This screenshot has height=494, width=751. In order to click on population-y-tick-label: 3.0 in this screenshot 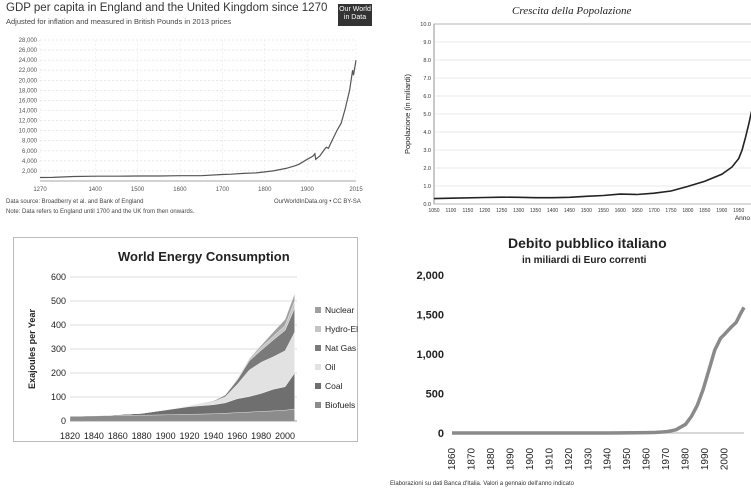, I will do `click(427, 151)`.